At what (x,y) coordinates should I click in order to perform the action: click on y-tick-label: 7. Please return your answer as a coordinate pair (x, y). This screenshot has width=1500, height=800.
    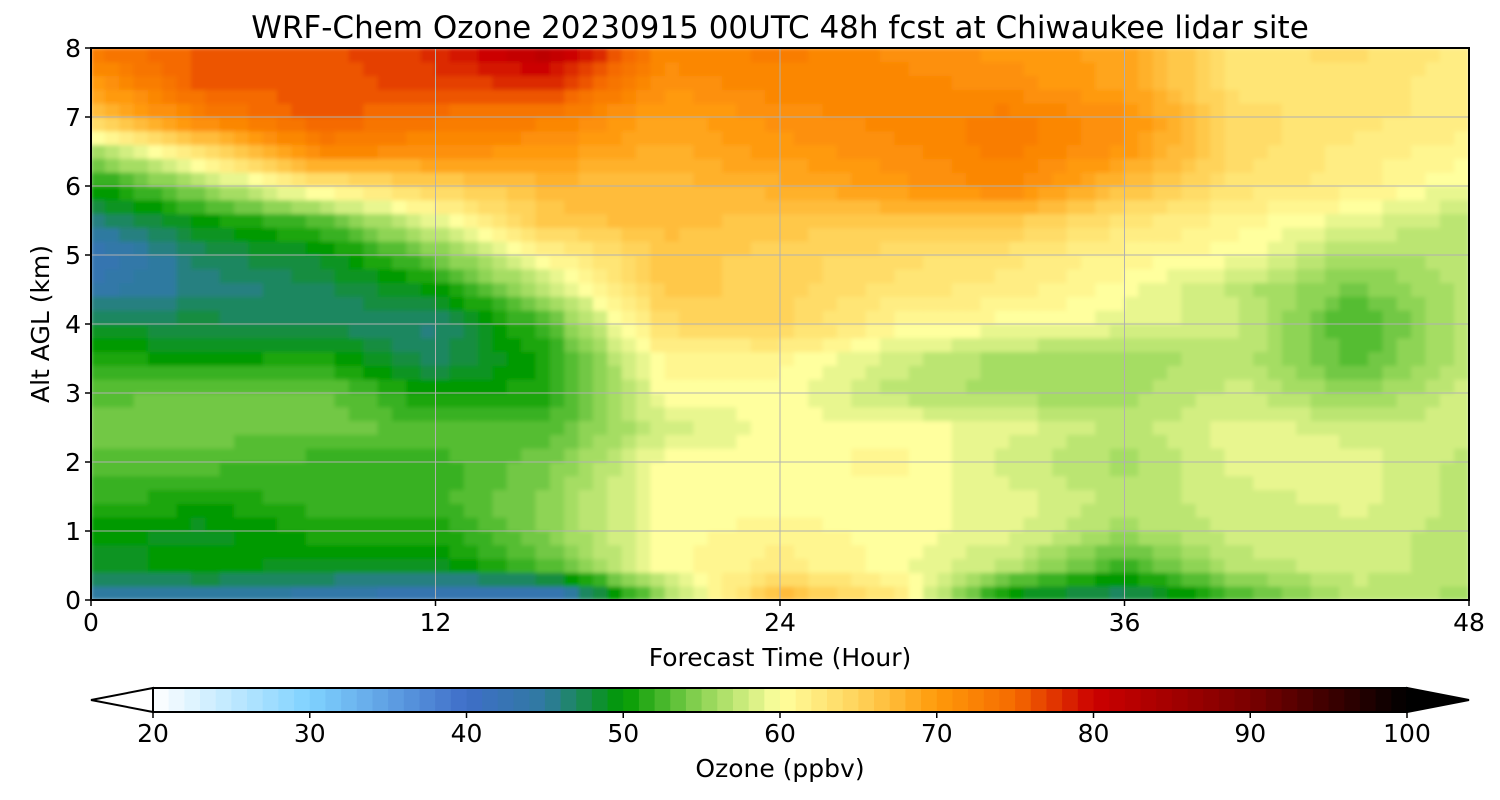
    Looking at the image, I should click on (73, 117).